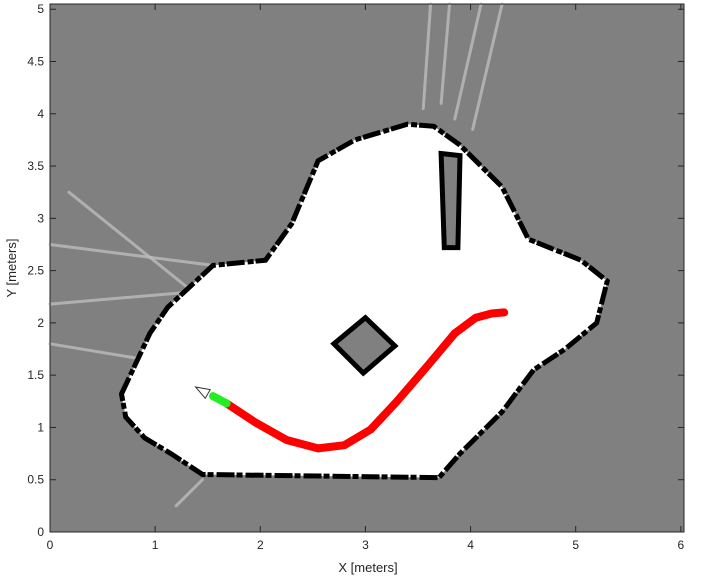  Describe the element at coordinates (575, 545) in the screenshot. I see `x-tick-label: 5` at that location.